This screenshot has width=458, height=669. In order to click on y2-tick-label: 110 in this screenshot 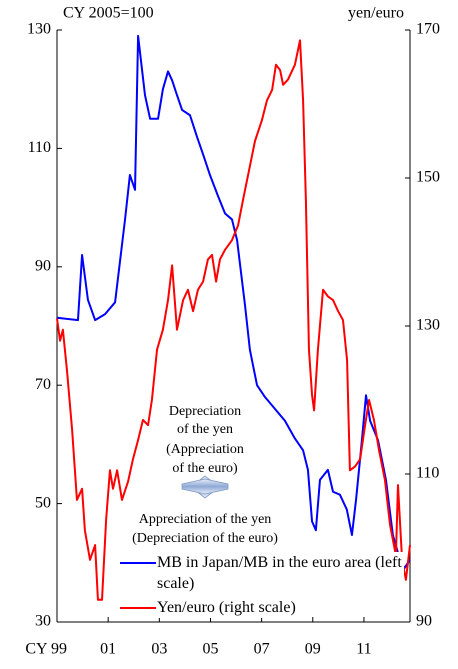, I will do `click(427, 473)`.